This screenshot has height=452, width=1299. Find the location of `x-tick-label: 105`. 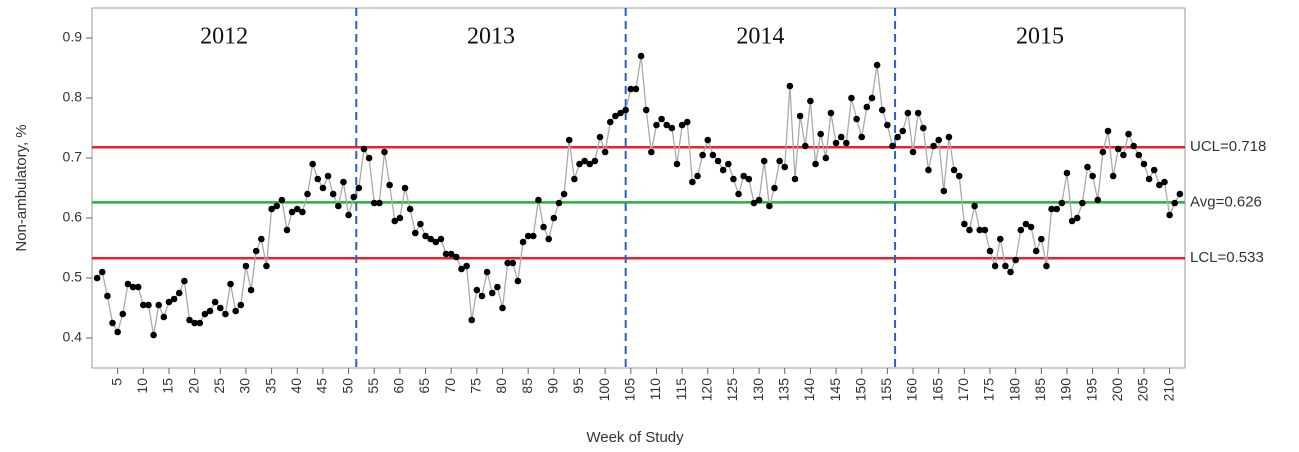

x-tick-label: 105 is located at coordinates (630, 390).